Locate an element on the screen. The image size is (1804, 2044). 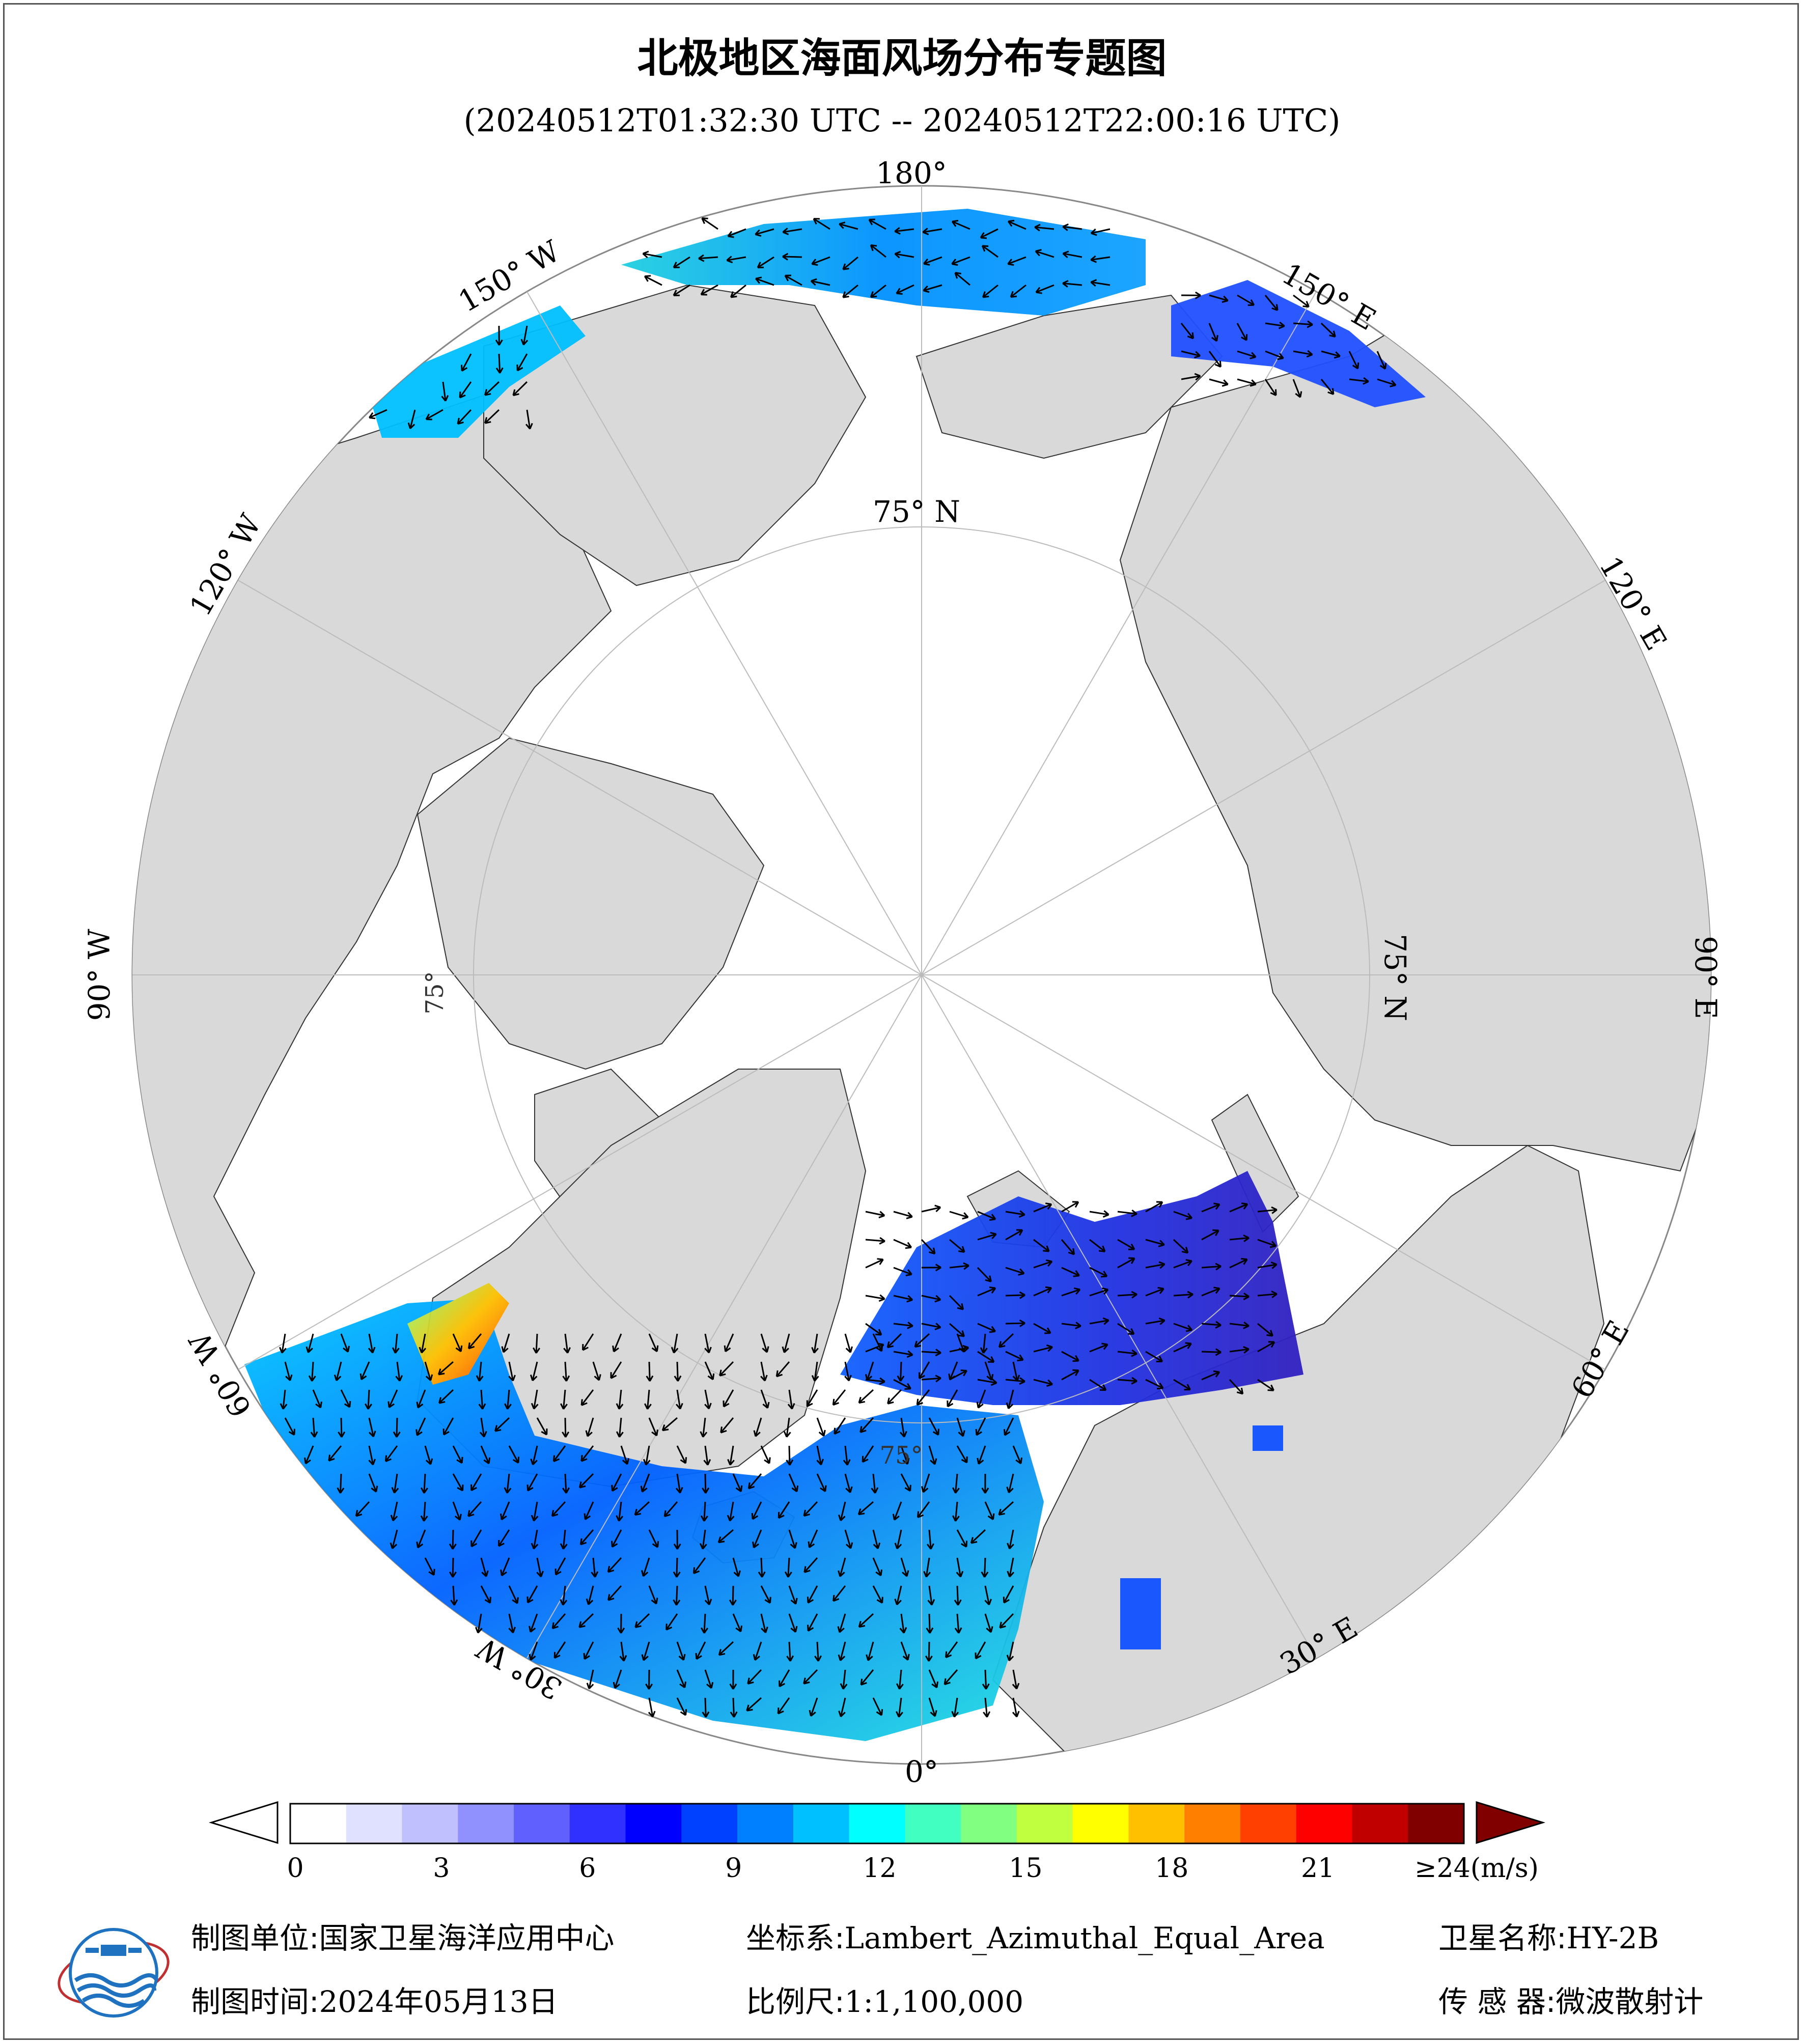
wind-region-greenland-strait is located at coordinates (458, 1334).